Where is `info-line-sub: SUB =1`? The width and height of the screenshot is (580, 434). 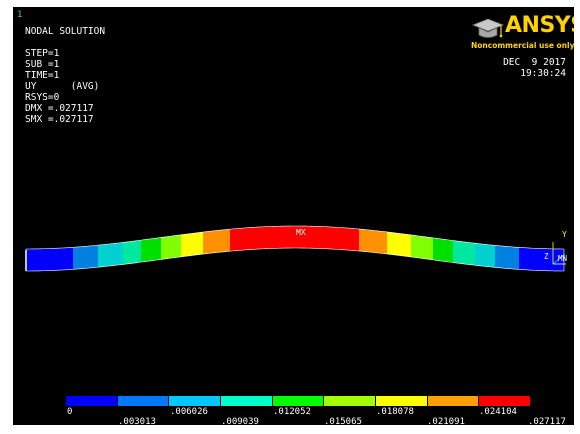
info-line-sub: SUB =1 is located at coordinates (42, 64).